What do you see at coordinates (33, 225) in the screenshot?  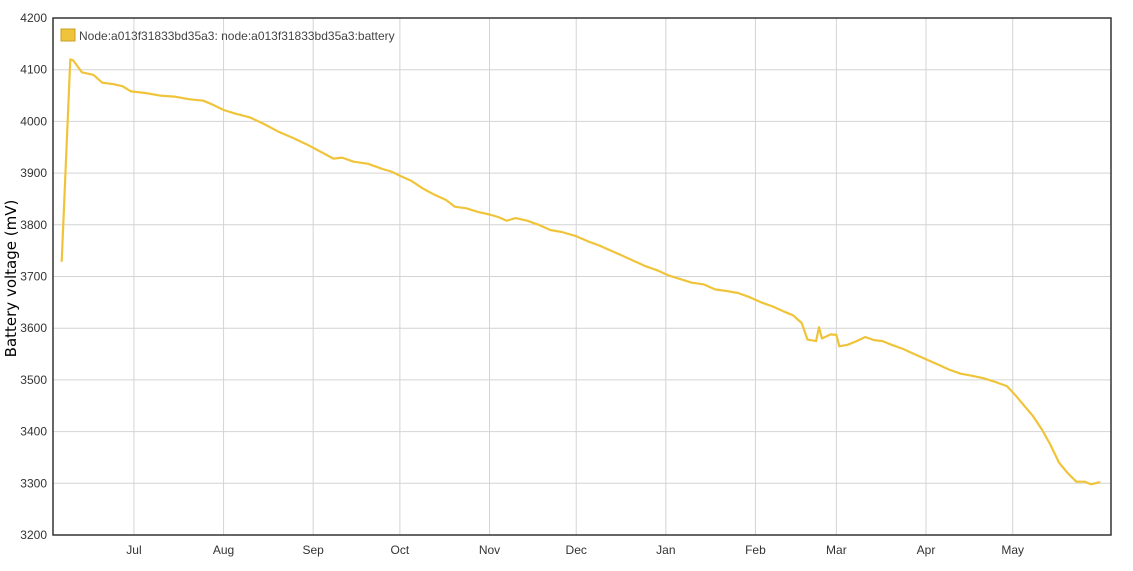 I see `y-tick-label: 3800` at bounding box center [33, 225].